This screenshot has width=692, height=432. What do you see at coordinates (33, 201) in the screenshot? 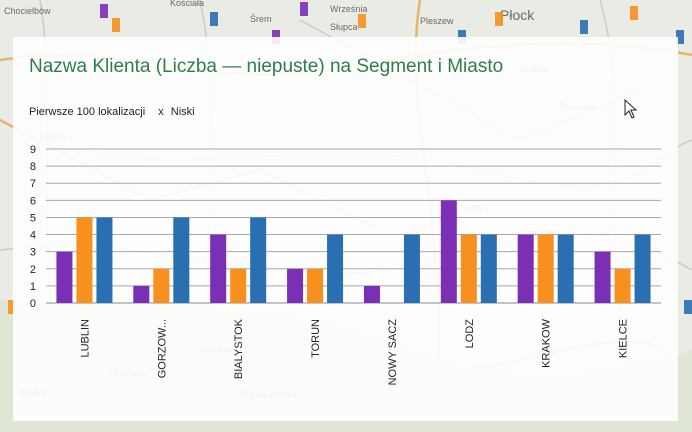
I see `y-tick-label: 6` at bounding box center [33, 201].